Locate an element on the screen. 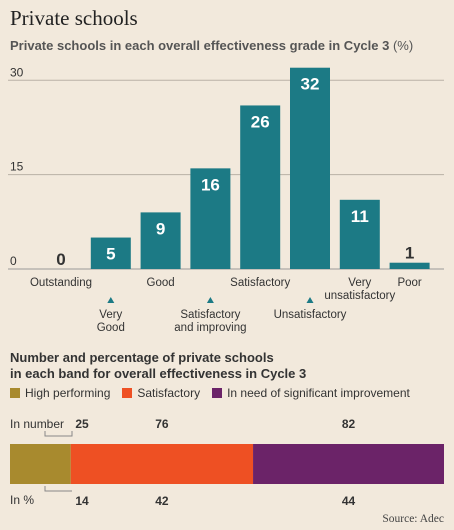 The width and height of the screenshot is (454, 530). percent-value-label: 14 is located at coordinates (82, 501).